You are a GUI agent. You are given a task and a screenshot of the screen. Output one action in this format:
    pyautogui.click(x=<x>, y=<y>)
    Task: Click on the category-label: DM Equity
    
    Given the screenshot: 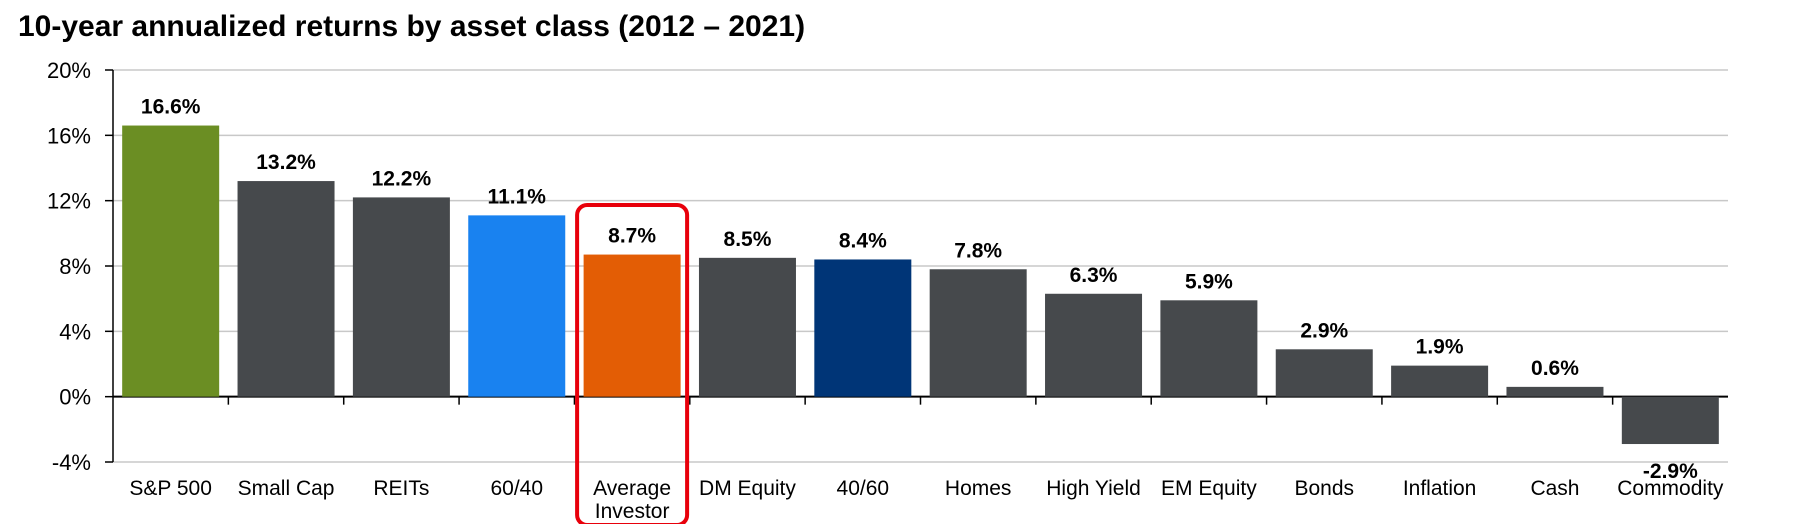 What is the action you would take?
    pyautogui.click(x=747, y=488)
    